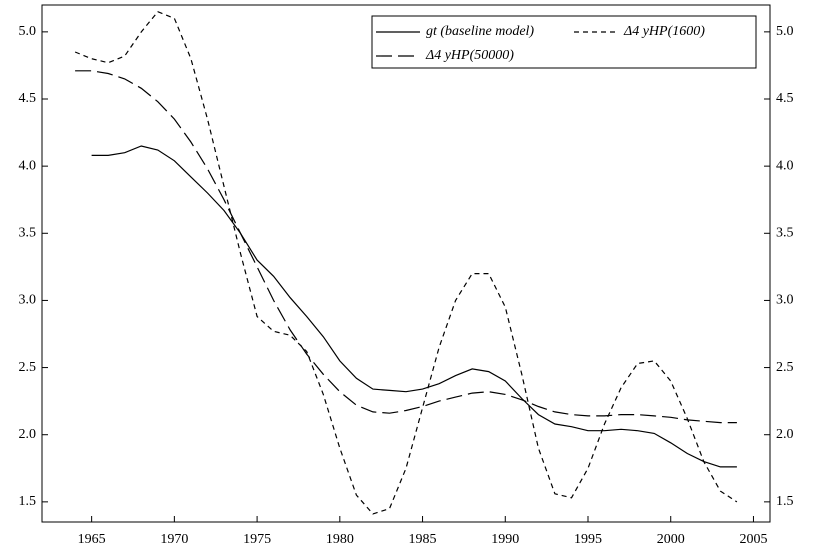 This screenshot has width=819, height=556. I want to click on legend-label: Δ4 yHP(50000), so click(469, 55).